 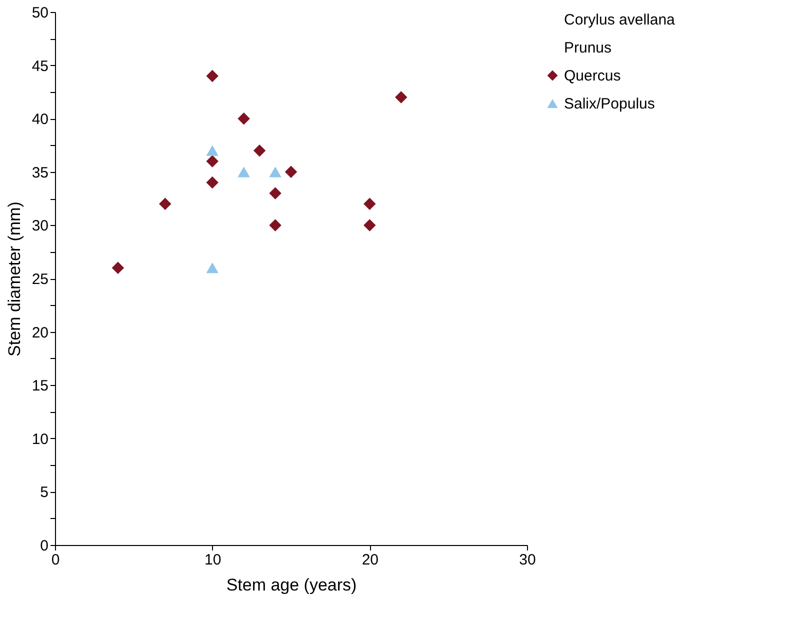 I want to click on y-tick-label: 45, so click(x=40, y=66).